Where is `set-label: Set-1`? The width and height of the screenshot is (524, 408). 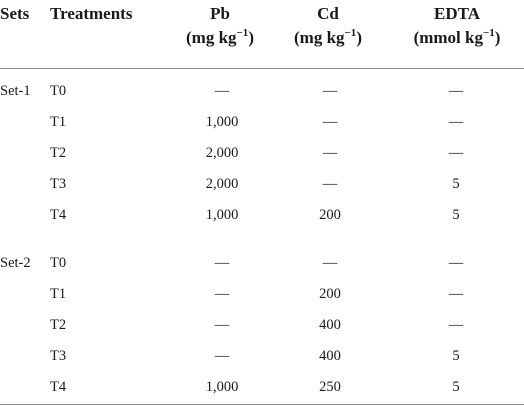
set-label: Set-1 is located at coordinates (15, 91).